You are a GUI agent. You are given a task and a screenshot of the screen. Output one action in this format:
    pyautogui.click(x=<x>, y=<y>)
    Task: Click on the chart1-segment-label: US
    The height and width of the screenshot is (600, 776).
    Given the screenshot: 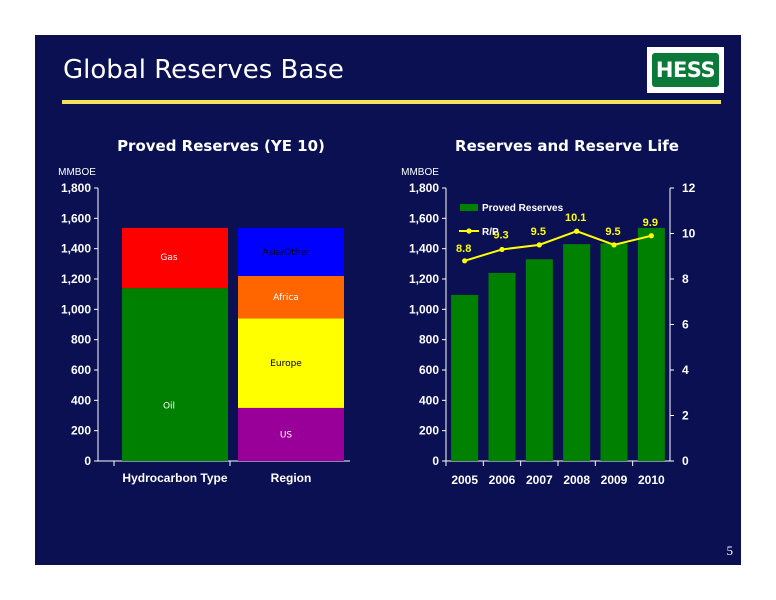 What is the action you would take?
    pyautogui.click(x=286, y=435)
    